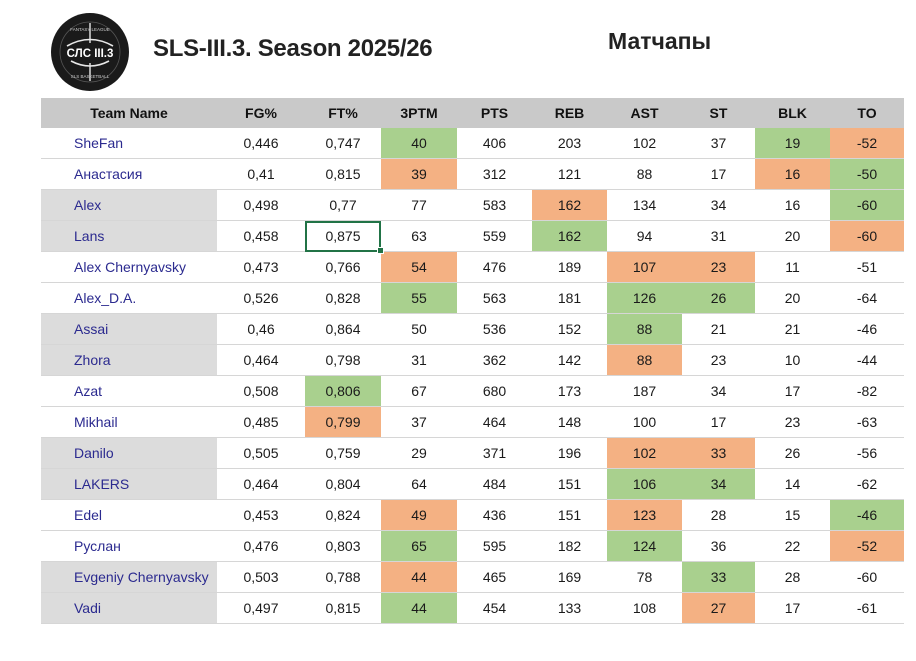 Image resolution: width=916 pixels, height=661 pixels. What do you see at coordinates (129, 484) in the screenshot?
I see `team-name-cell: LAKERS` at bounding box center [129, 484].